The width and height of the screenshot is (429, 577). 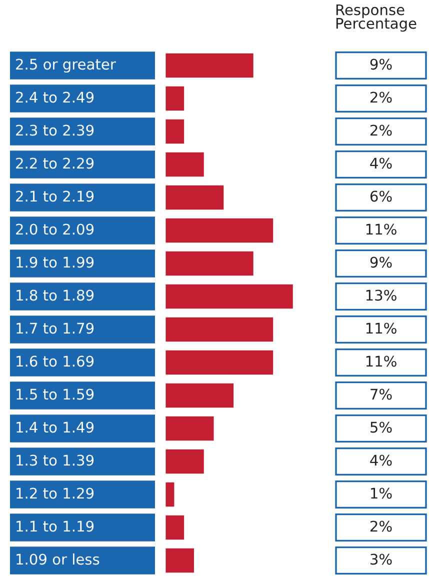 What do you see at coordinates (55, 130) in the screenshot?
I see `y-tick-label: 2.3 to 2.39` at bounding box center [55, 130].